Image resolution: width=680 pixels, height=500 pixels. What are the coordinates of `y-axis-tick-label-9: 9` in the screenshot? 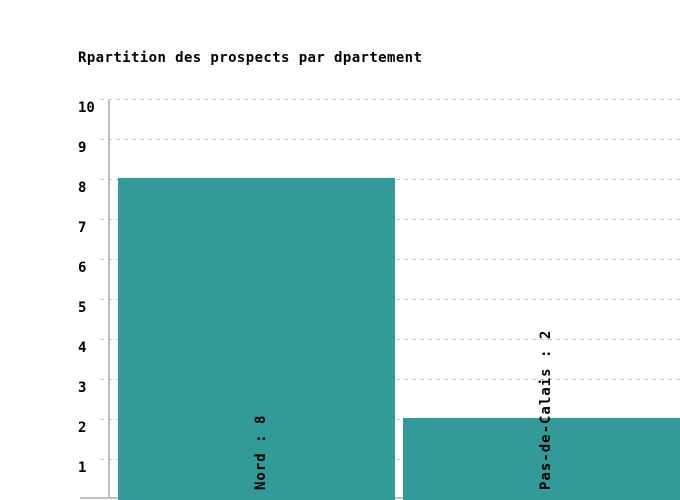 It's located at (82, 148).